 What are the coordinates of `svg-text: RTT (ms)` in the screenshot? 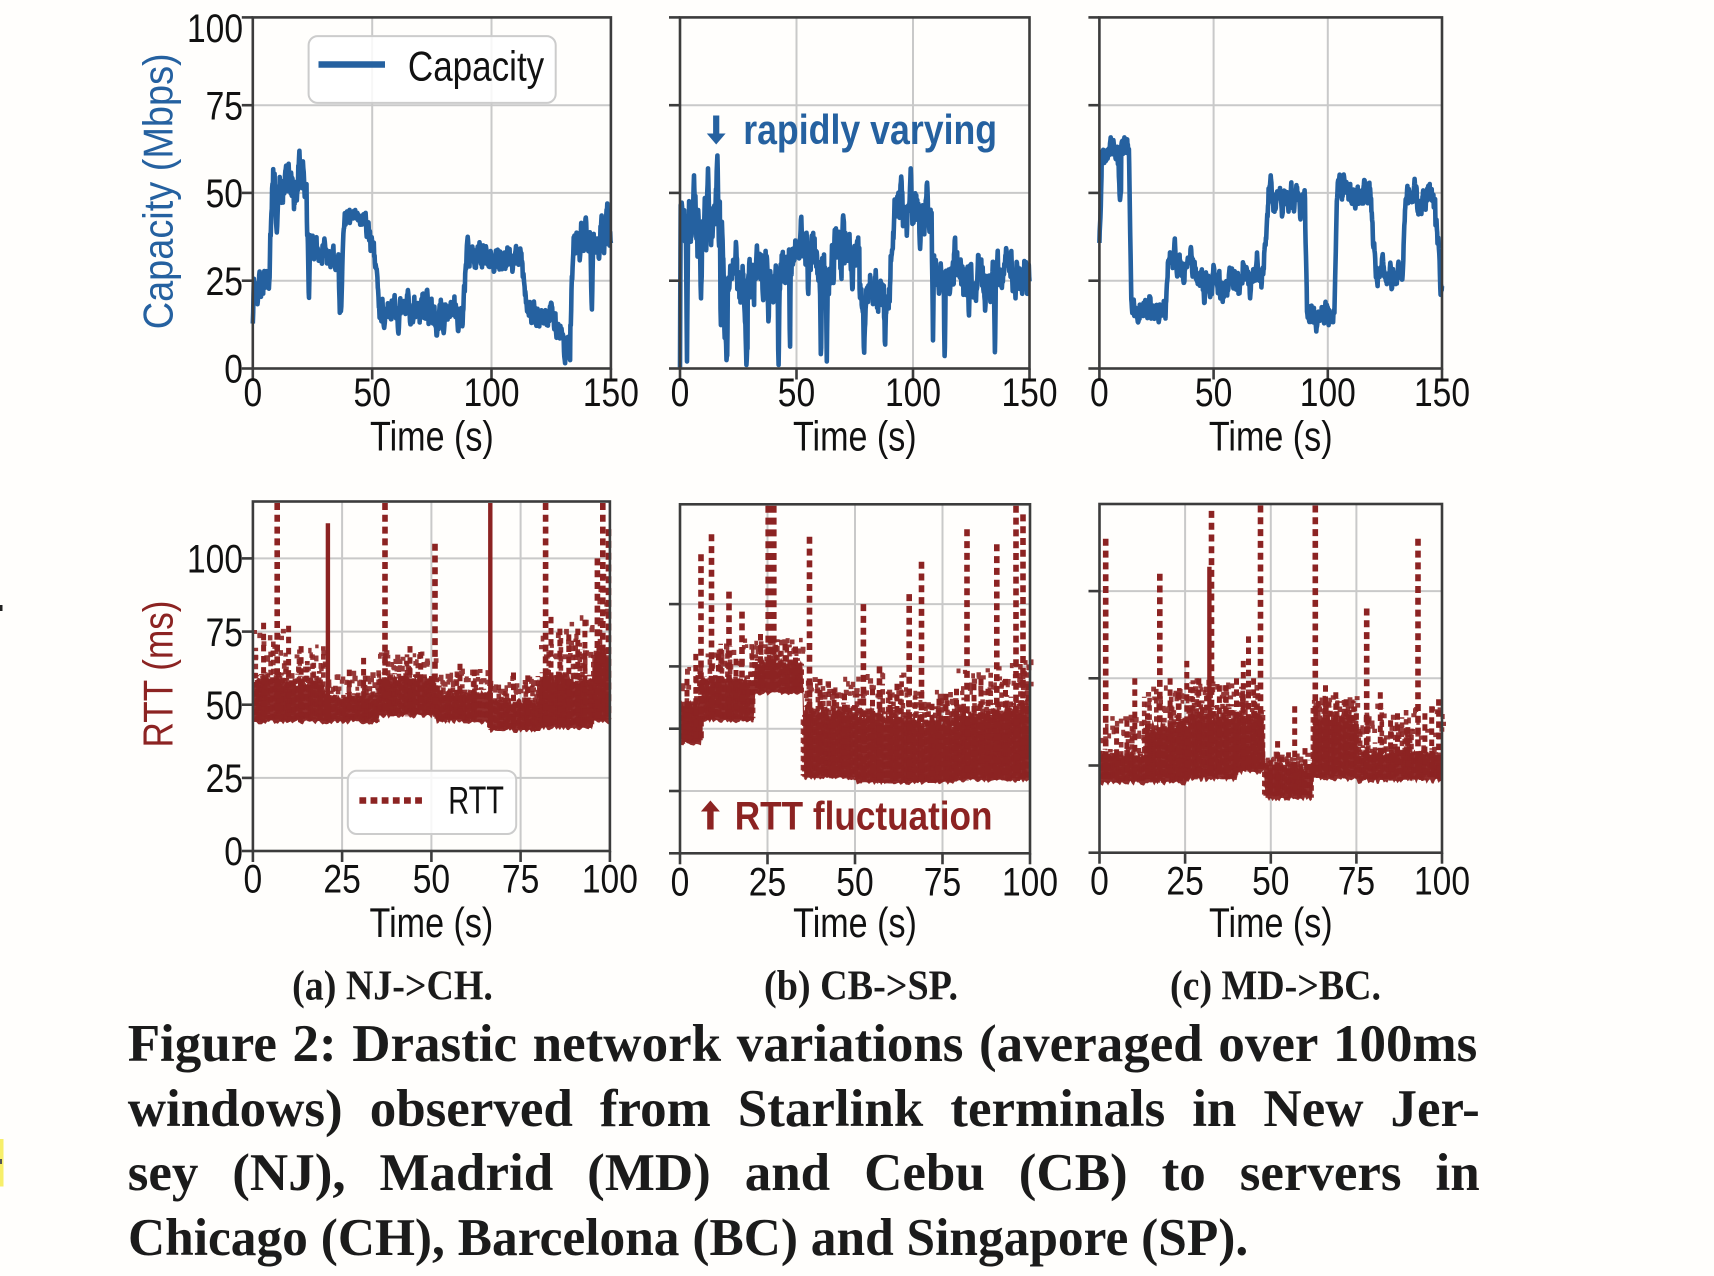 It's located at (158, 674).